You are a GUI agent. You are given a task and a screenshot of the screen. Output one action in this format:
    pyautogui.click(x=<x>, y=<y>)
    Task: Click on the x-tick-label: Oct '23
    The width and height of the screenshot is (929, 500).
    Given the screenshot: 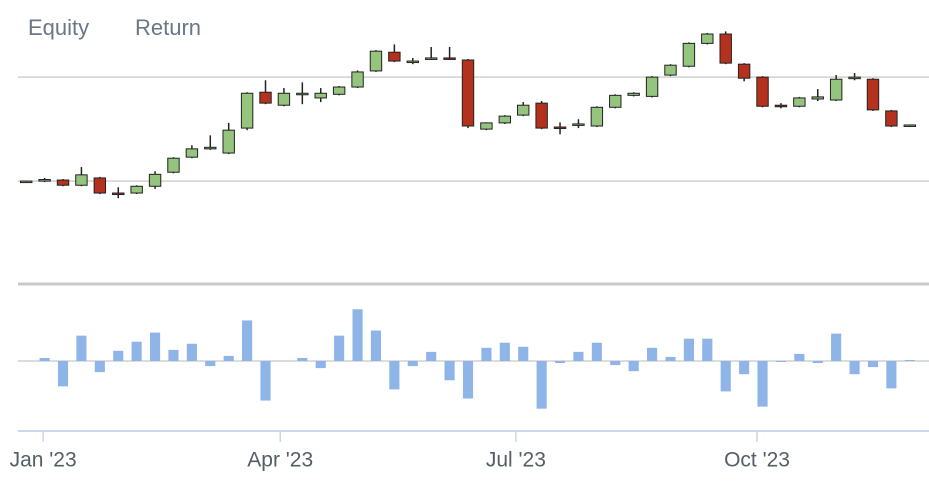 What is the action you would take?
    pyautogui.click(x=757, y=460)
    